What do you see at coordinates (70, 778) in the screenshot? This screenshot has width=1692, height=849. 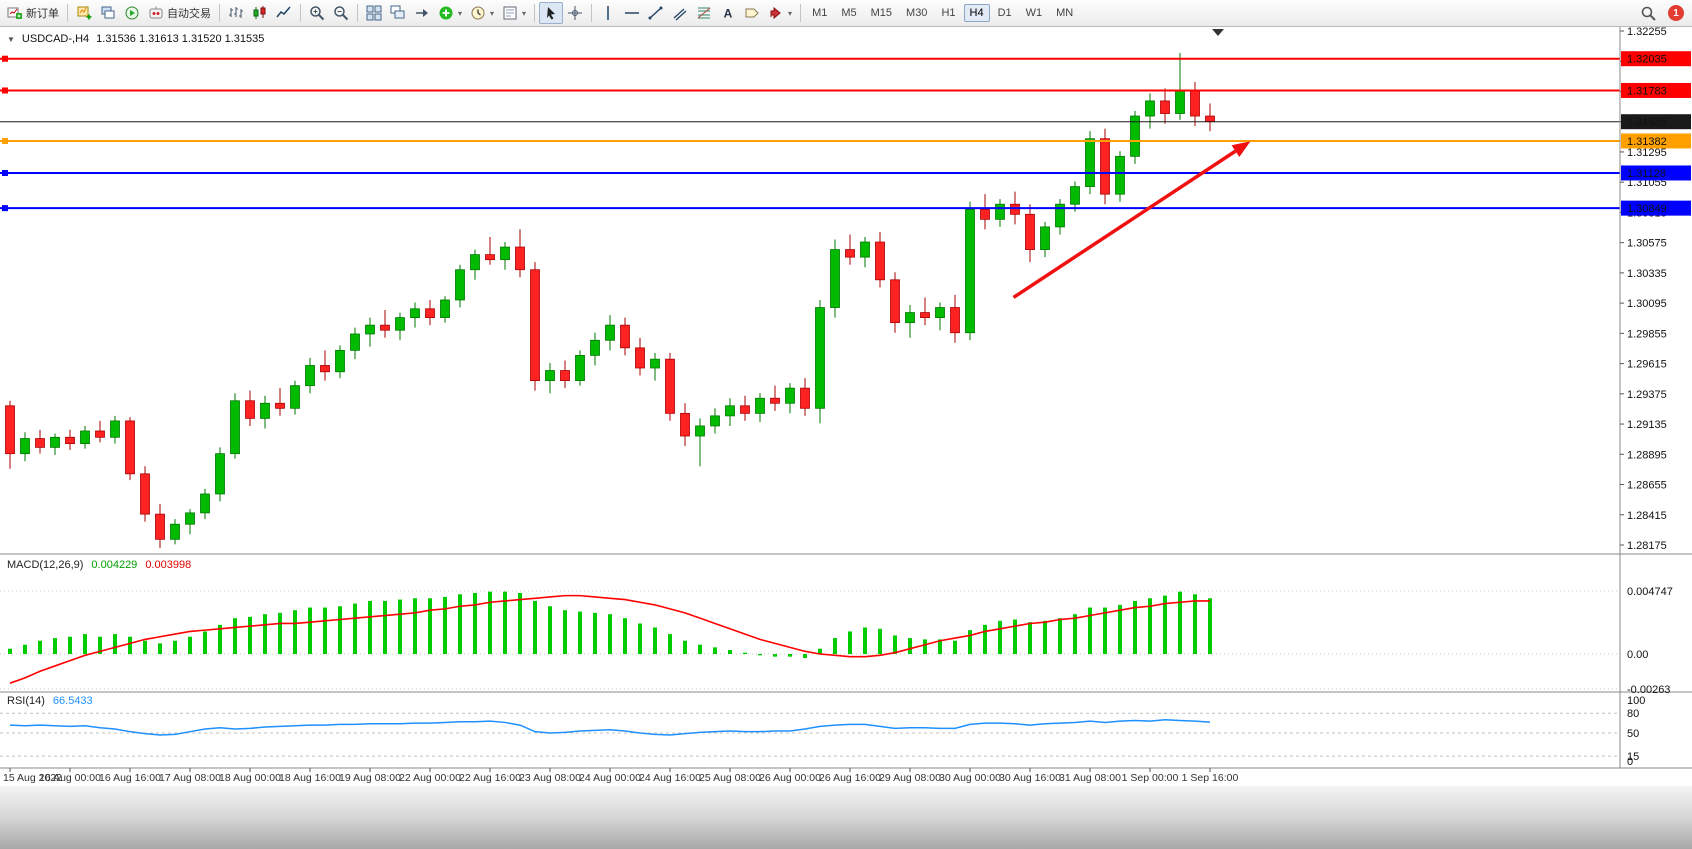 I see `date-label: 16 Aug 00:00` at bounding box center [70, 778].